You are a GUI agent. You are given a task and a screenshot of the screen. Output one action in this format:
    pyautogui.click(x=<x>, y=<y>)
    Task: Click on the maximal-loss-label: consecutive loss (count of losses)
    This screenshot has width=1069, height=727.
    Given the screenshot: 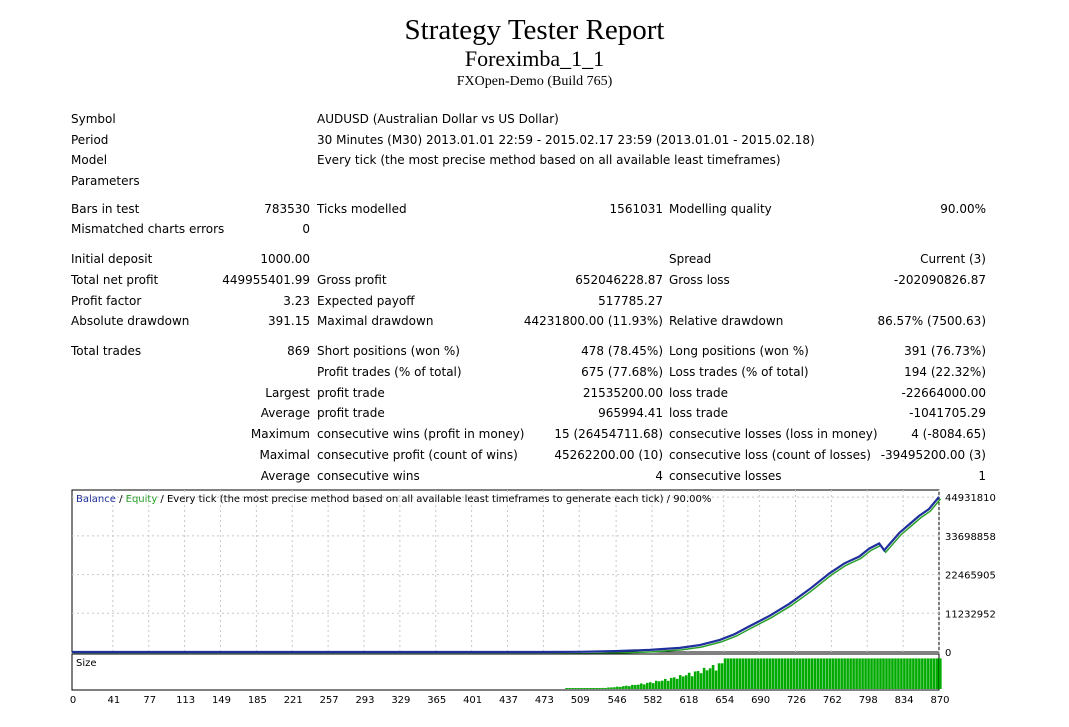 What is the action you would take?
    pyautogui.click(x=770, y=455)
    